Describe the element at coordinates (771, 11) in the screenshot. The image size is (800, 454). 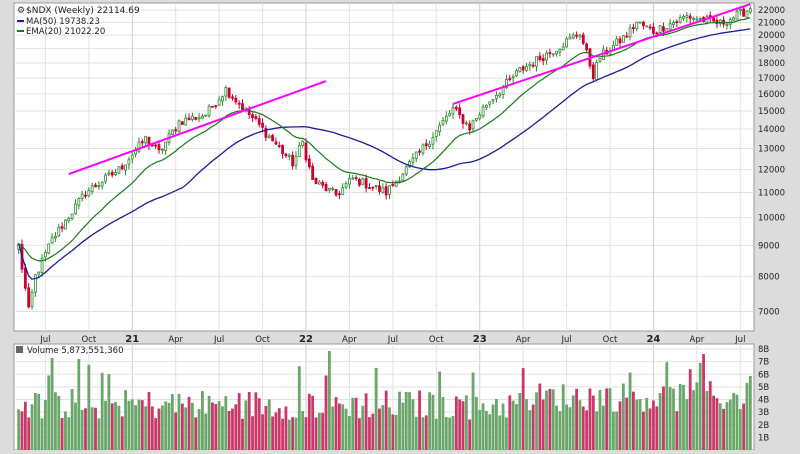
I see `price-tick-label: 22000` at that location.